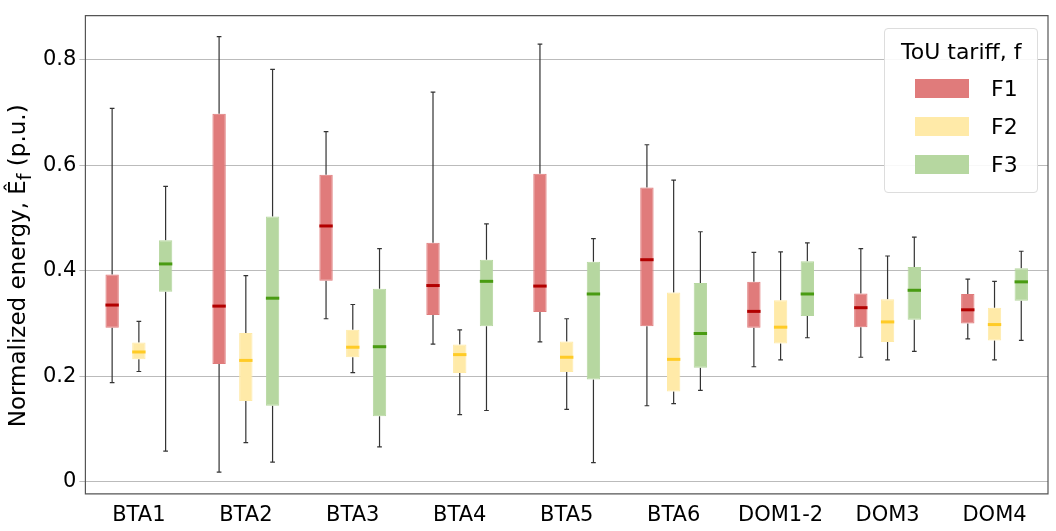  Describe the element at coordinates (1004, 89) in the screenshot. I see `legend-label: F1` at that location.